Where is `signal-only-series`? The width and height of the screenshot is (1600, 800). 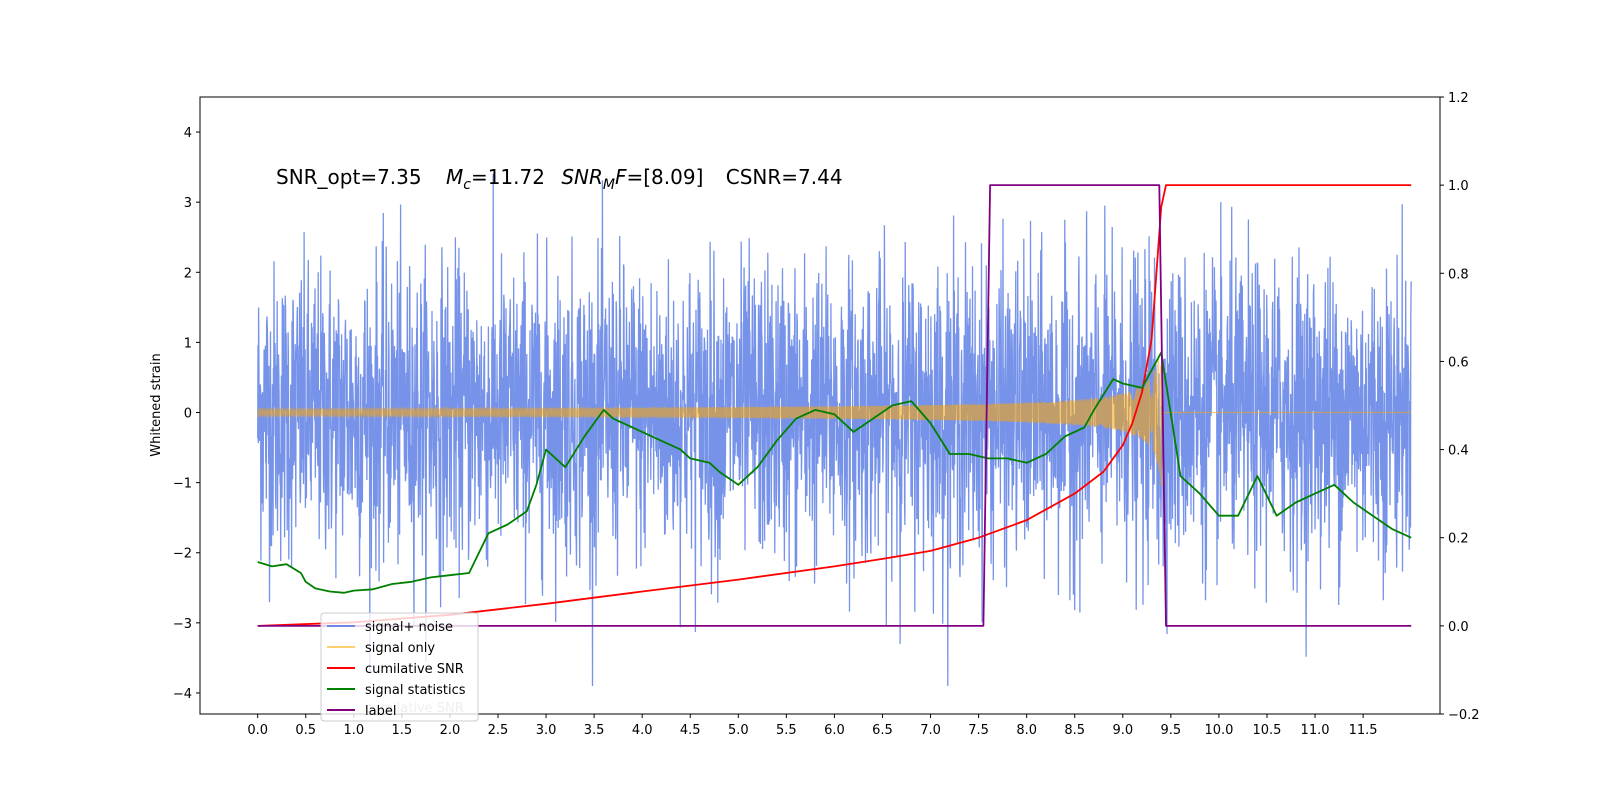
signal-only-series is located at coordinates (834, 421).